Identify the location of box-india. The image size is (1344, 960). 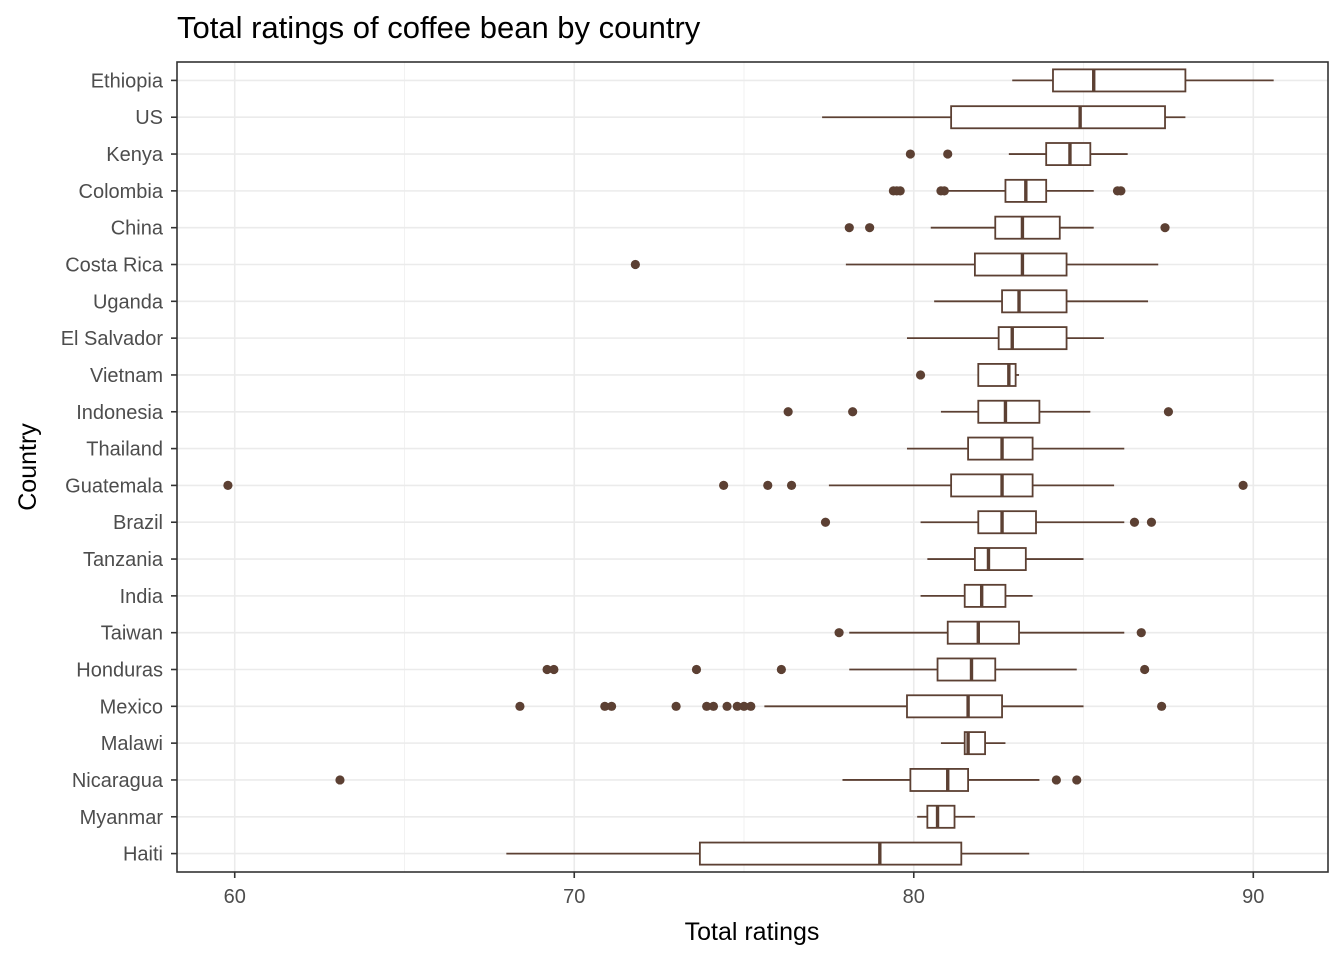
(976, 595).